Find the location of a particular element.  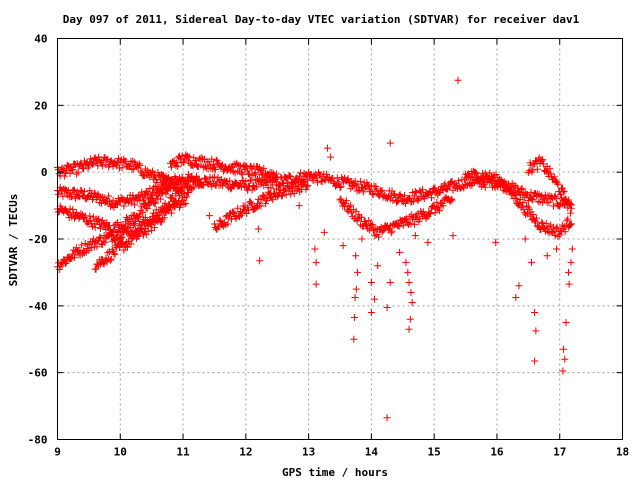

x-tick-label: 18 is located at coordinates (622, 452).